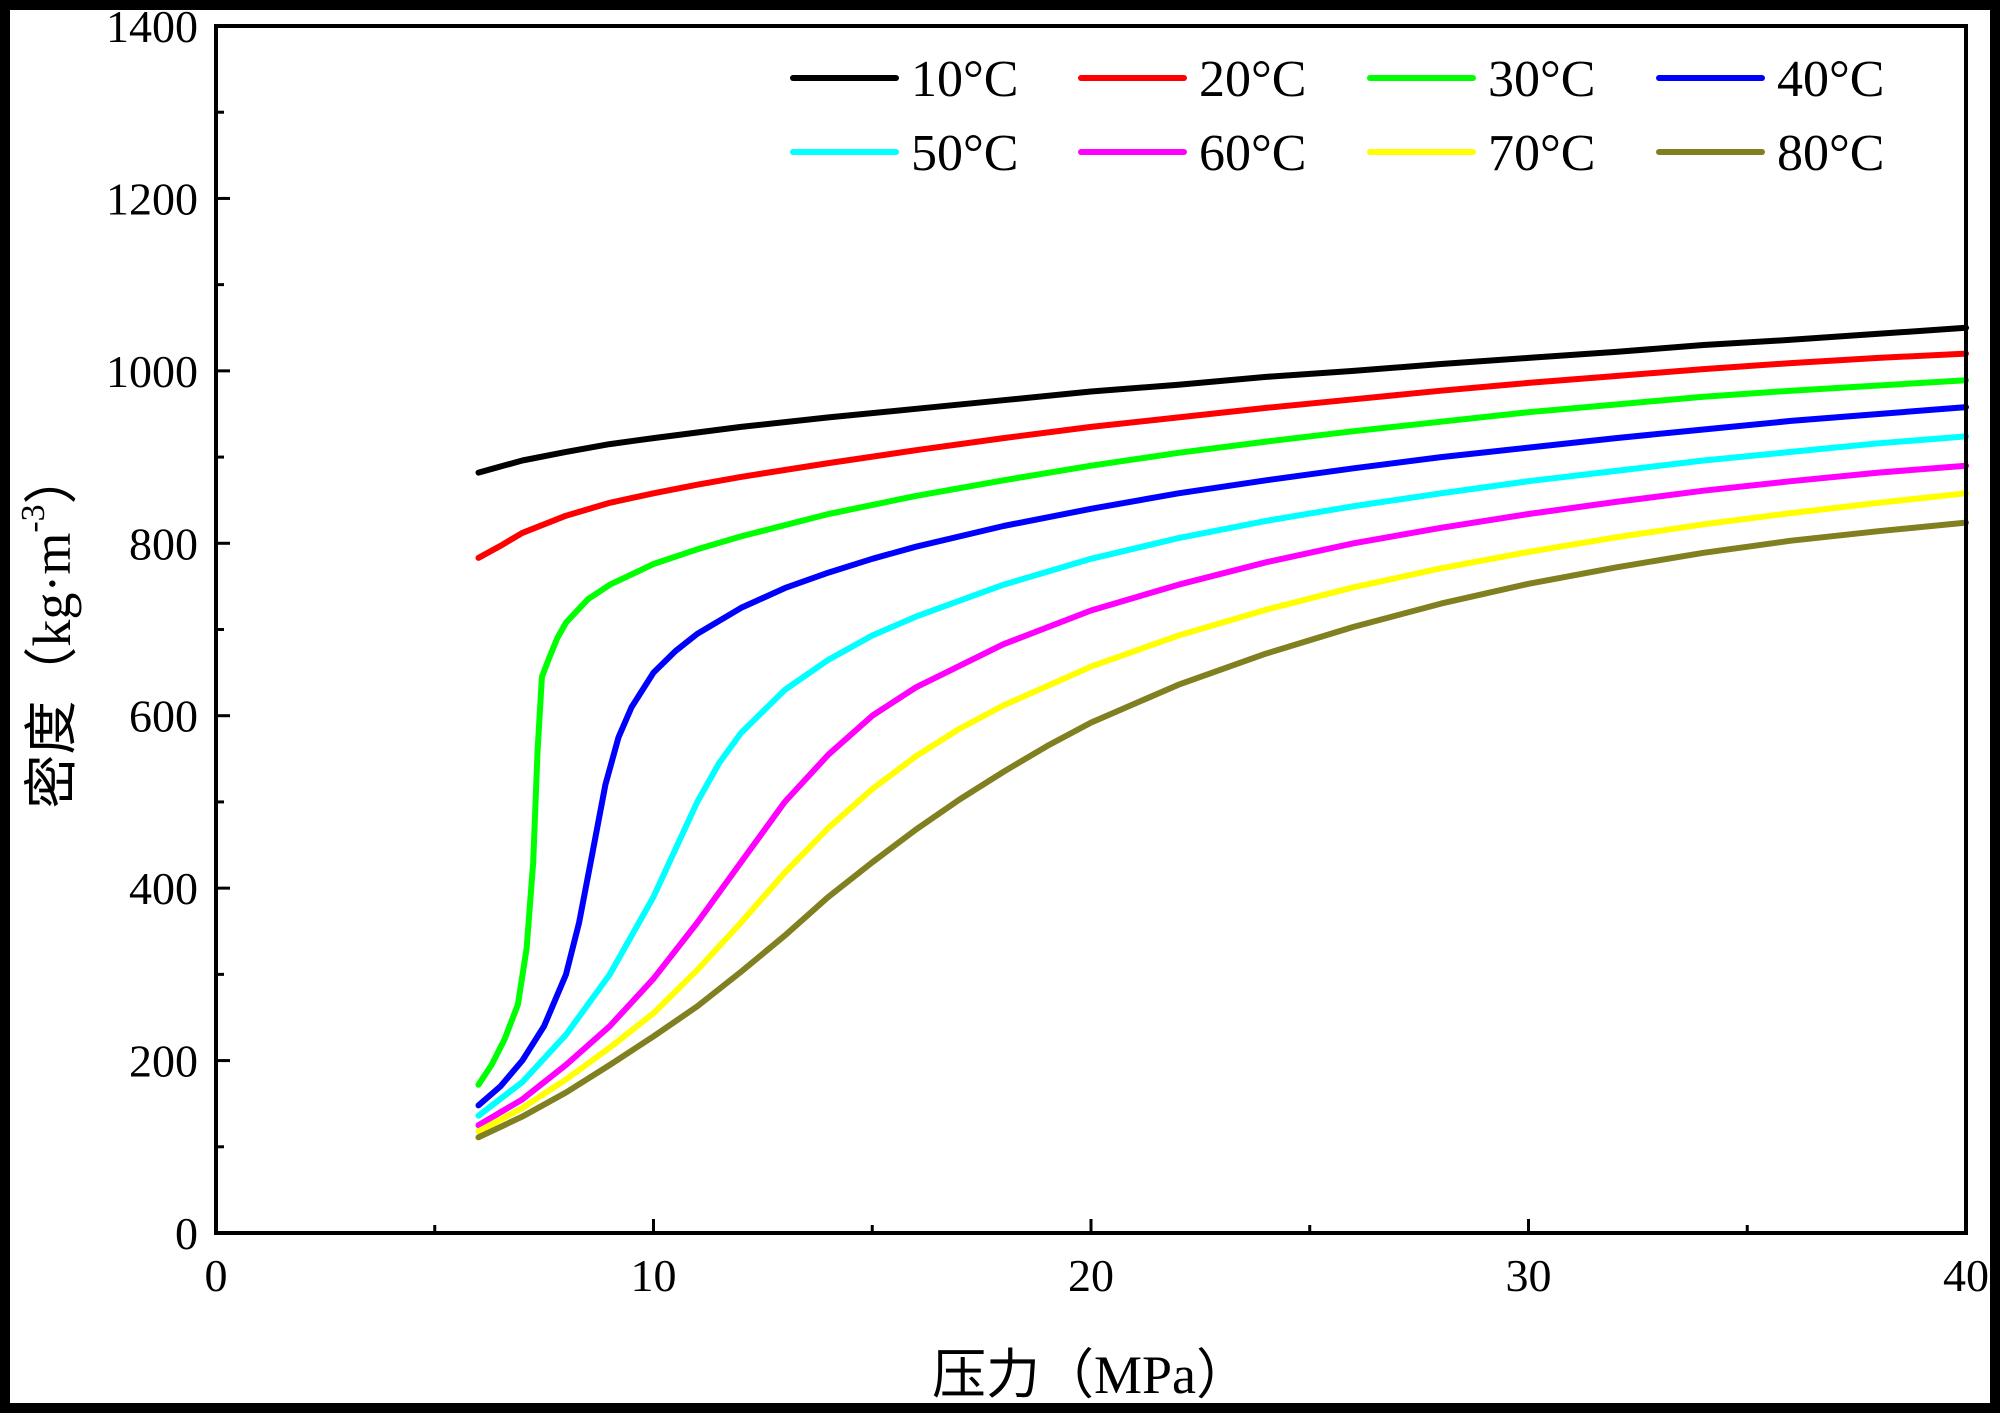 The width and height of the screenshot is (2000, 1413). What do you see at coordinates (1252, 79) in the screenshot?
I see `legend-label: 20°C` at bounding box center [1252, 79].